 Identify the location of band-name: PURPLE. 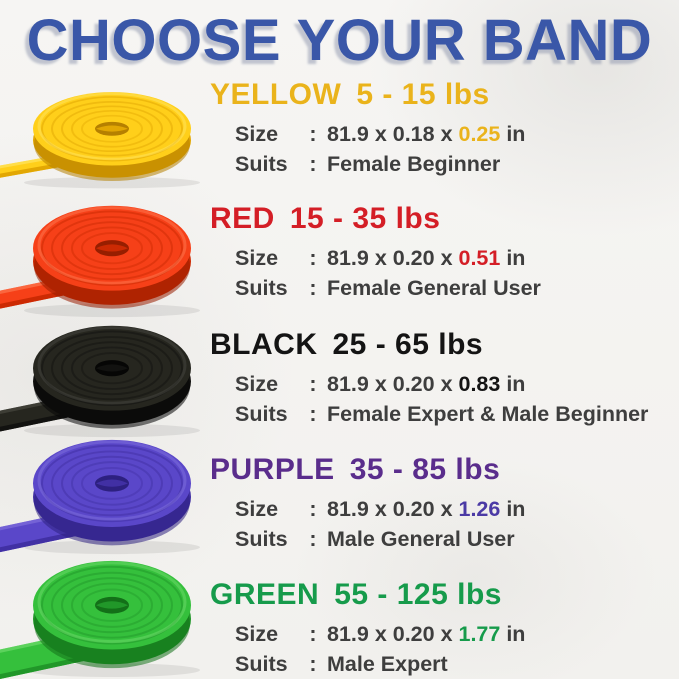
(272, 469).